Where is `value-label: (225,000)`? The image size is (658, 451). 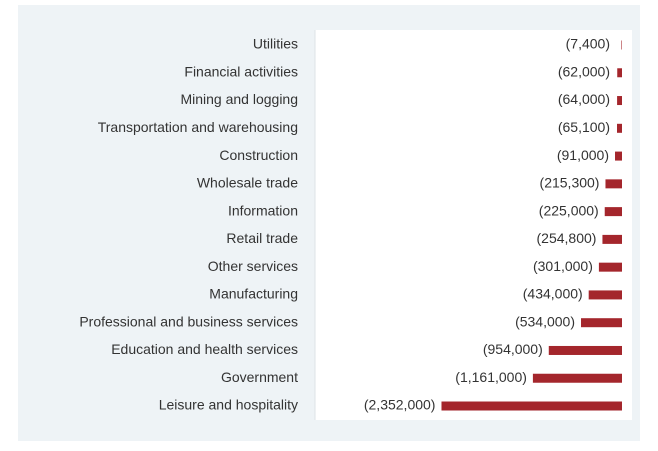 value-label: (225,000) is located at coordinates (569, 210).